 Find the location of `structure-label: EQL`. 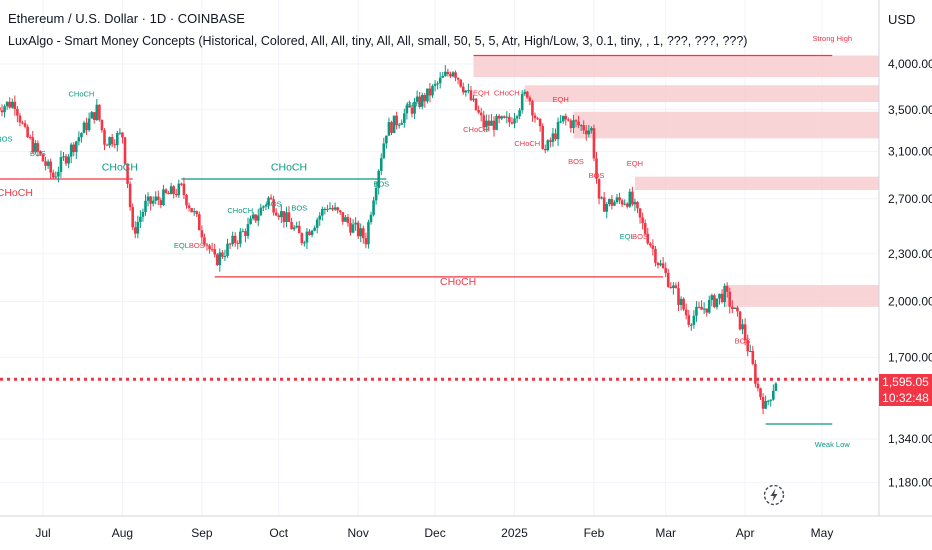

structure-label: EQL is located at coordinates (627, 236).